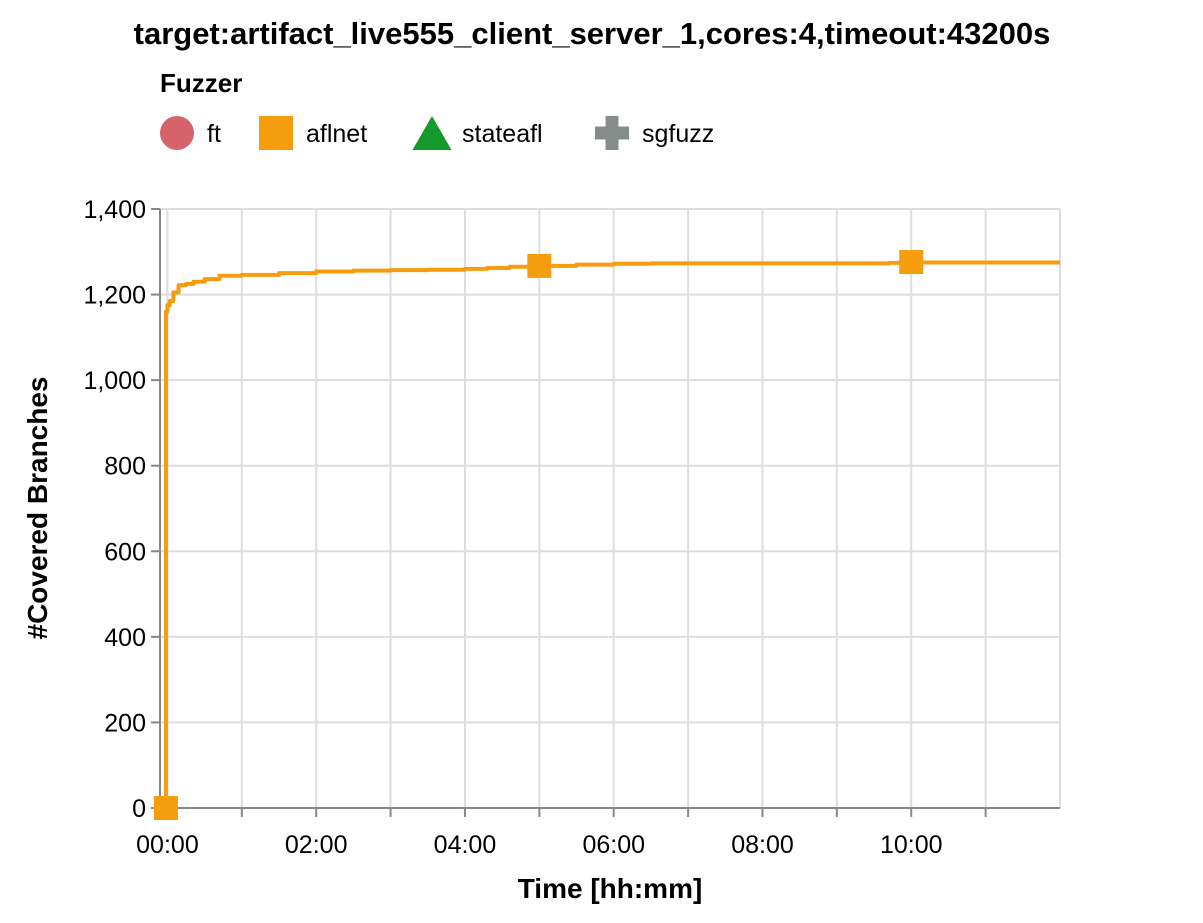 This screenshot has height=923, width=1203. Describe the element at coordinates (465, 845) in the screenshot. I see `x-tick-label: 04:00` at that location.